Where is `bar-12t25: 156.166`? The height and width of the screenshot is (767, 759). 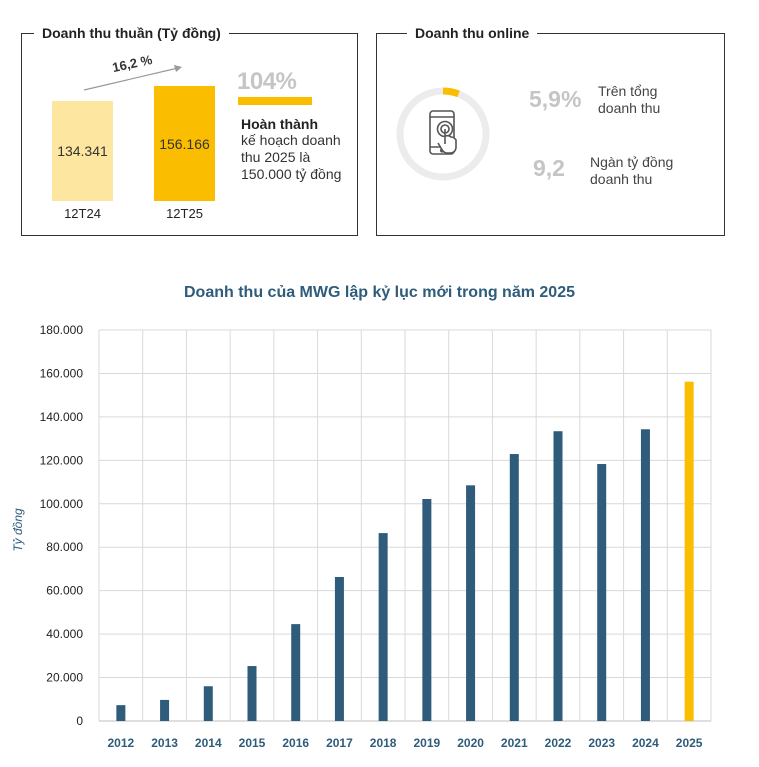 bar-12t25: 156.166 is located at coordinates (184, 143).